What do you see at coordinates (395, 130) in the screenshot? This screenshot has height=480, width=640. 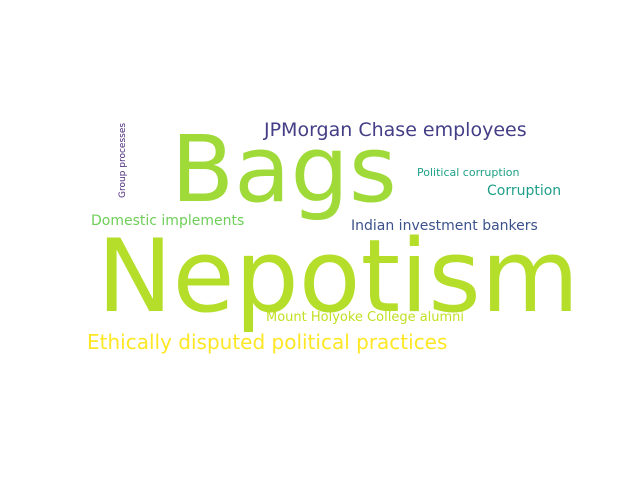 I see `word-jpmorgan-chase-employees: JPMorgan Chase employees` at bounding box center [395, 130].